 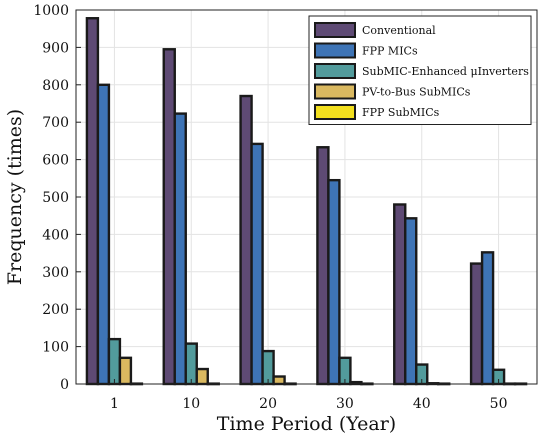 I want to click on y-tick-label: 400, so click(x=55, y=235).